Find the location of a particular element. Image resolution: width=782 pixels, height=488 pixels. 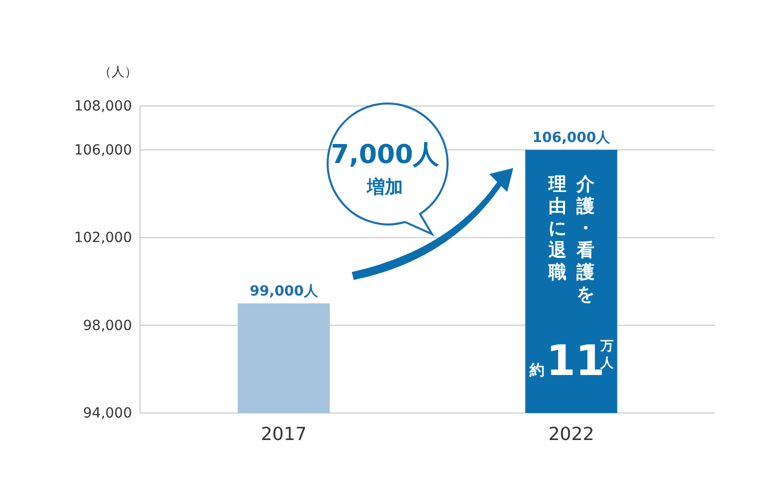

annotation: 増加 is located at coordinates (384, 187).